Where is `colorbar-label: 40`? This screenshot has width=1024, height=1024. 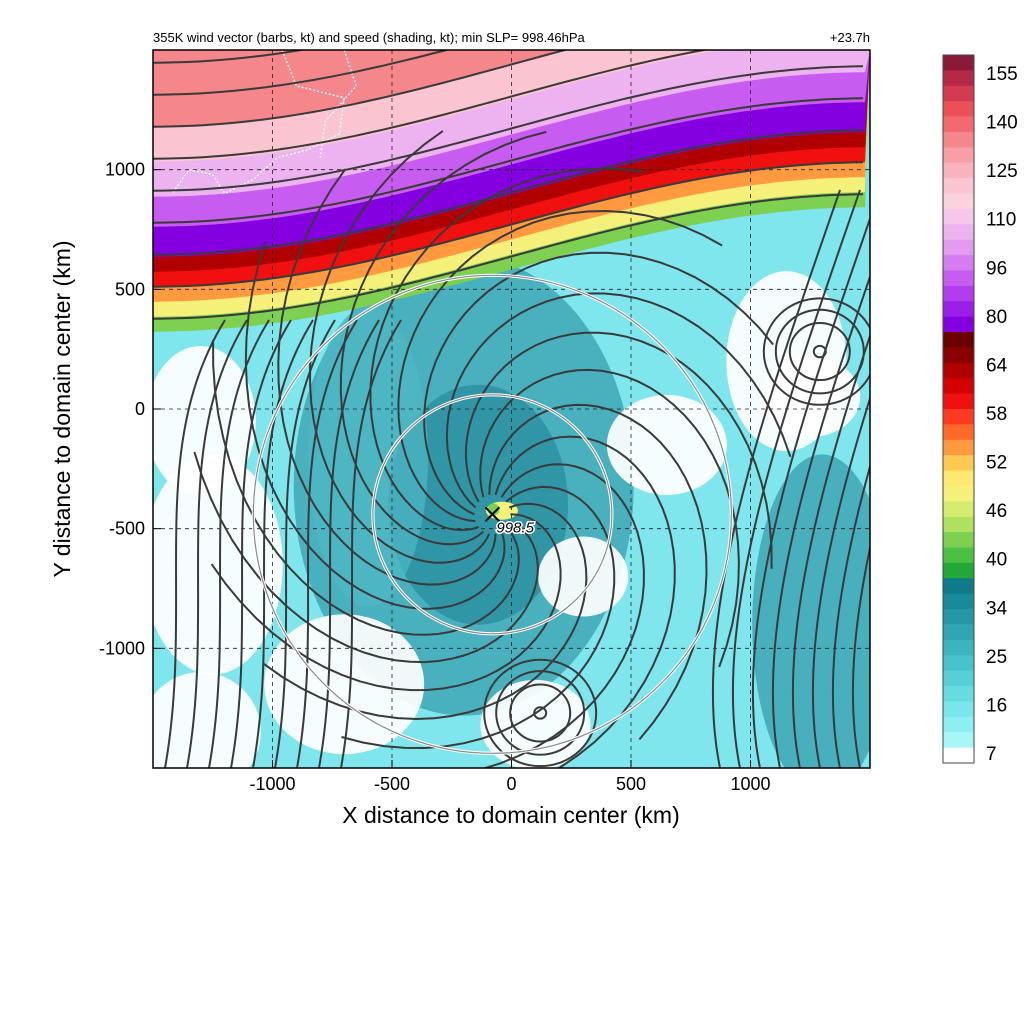 colorbar-label: 40 is located at coordinates (996, 560).